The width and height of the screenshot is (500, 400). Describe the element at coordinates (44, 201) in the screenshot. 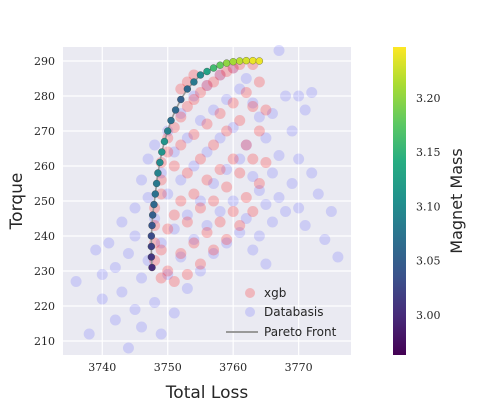

I see `y-tick-label: 250` at that location.